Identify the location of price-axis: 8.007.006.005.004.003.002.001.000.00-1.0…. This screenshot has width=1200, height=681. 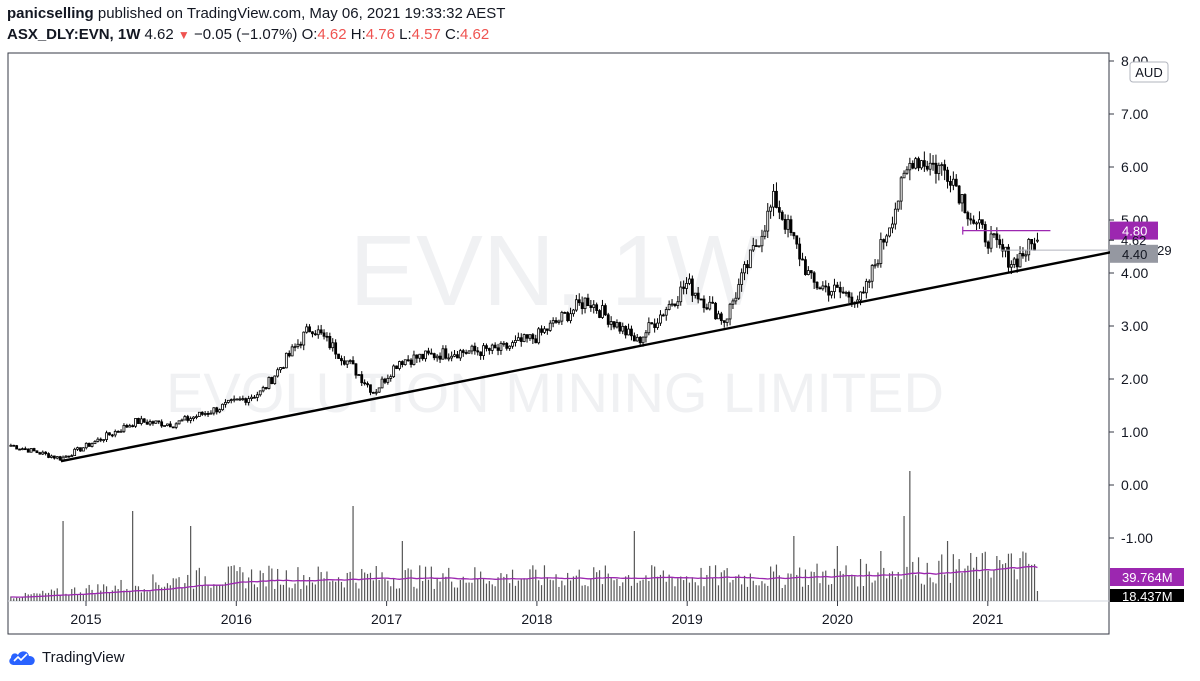
(1146, 328).